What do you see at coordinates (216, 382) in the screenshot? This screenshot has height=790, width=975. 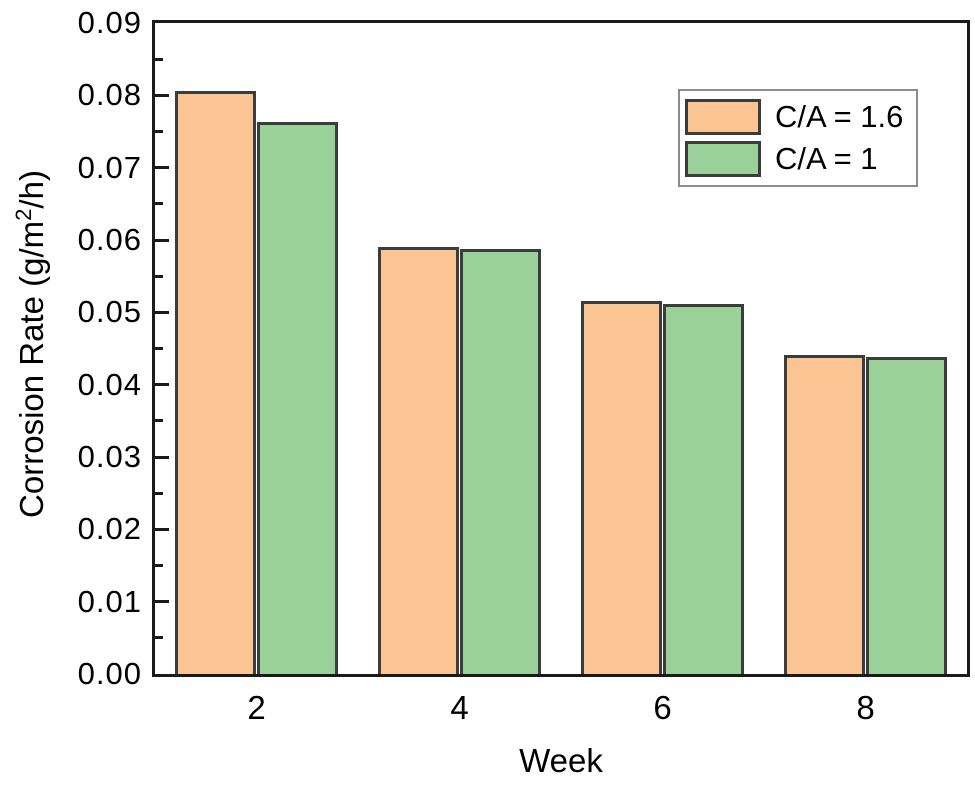 I see `bar-week-2-c-a-1.6` at bounding box center [216, 382].